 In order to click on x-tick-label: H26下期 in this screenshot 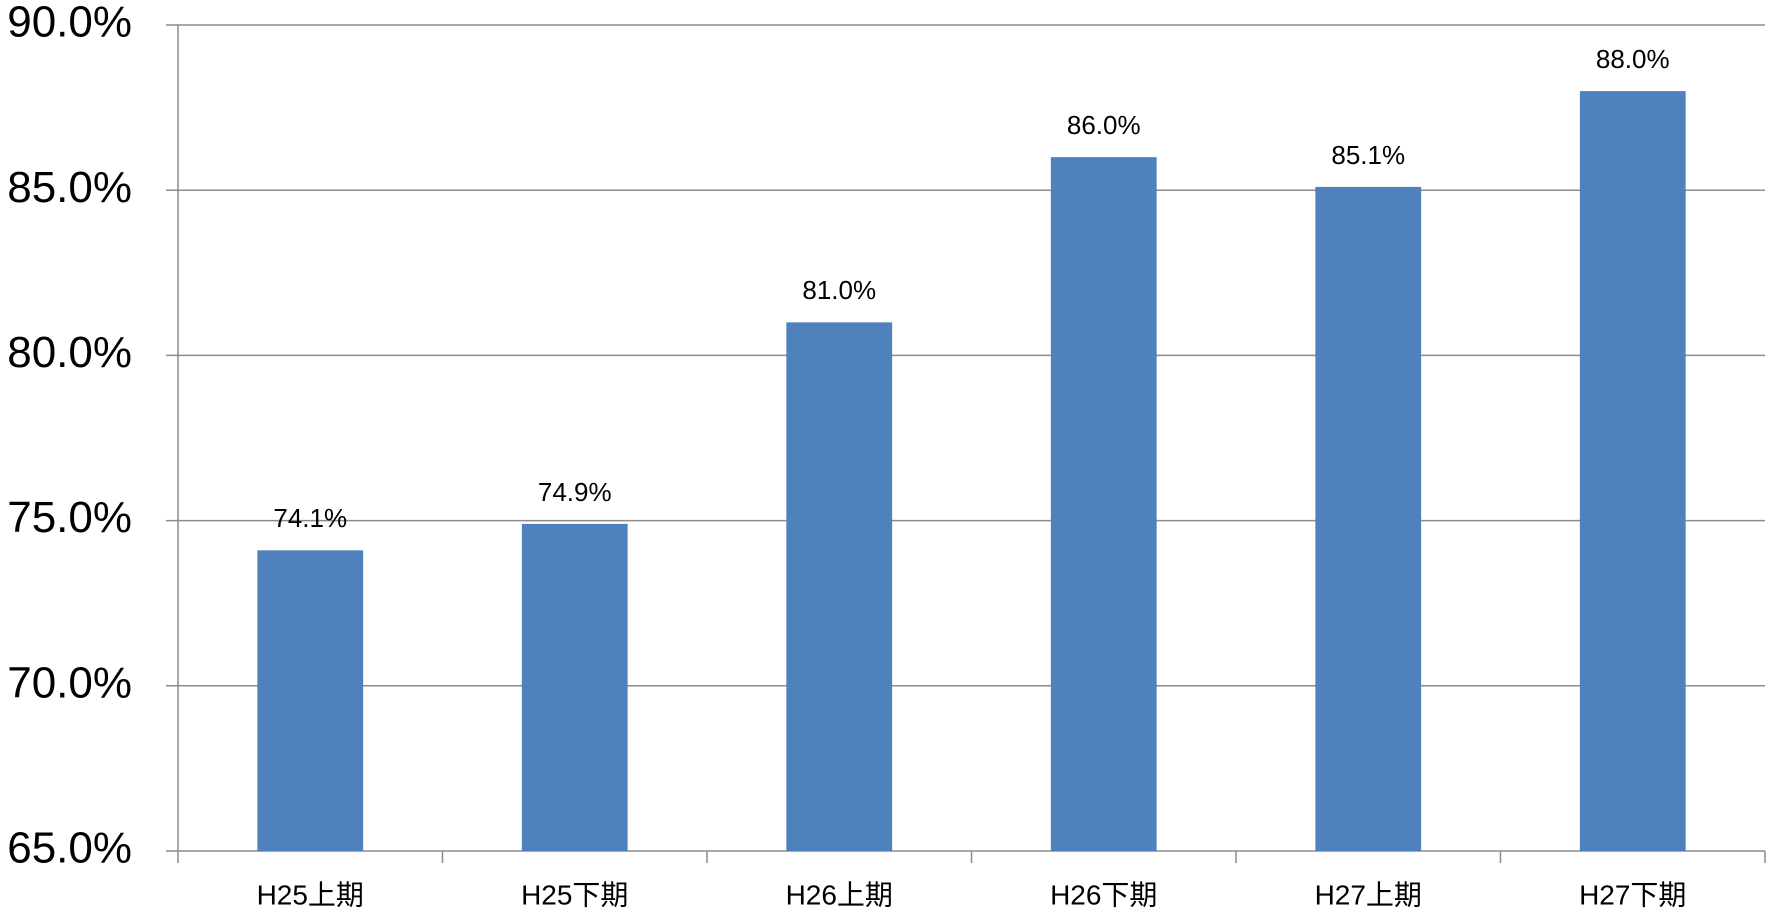, I will do `click(1103, 894)`.